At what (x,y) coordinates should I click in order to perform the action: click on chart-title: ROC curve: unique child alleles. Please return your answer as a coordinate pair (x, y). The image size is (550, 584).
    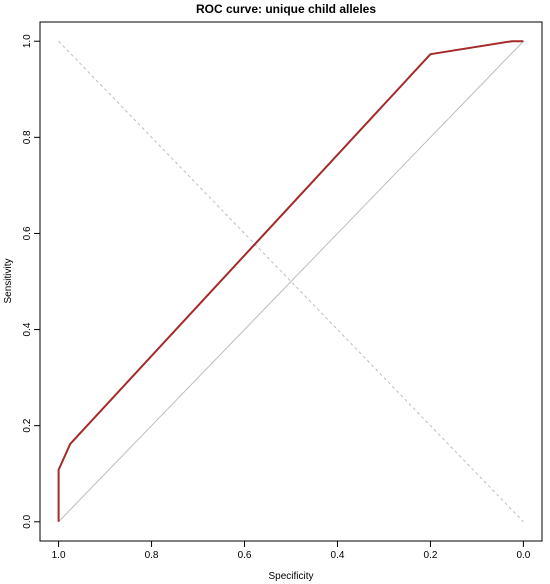
    Looking at the image, I should click on (286, 9).